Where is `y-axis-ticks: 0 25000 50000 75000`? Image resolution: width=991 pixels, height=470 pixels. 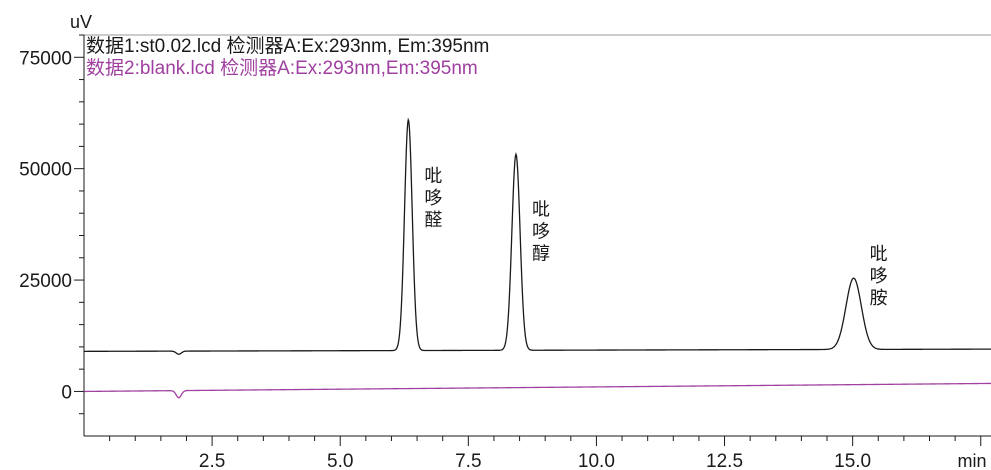
y-axis-ticks: 0 25000 50000 75000 is located at coordinates (51, 224).